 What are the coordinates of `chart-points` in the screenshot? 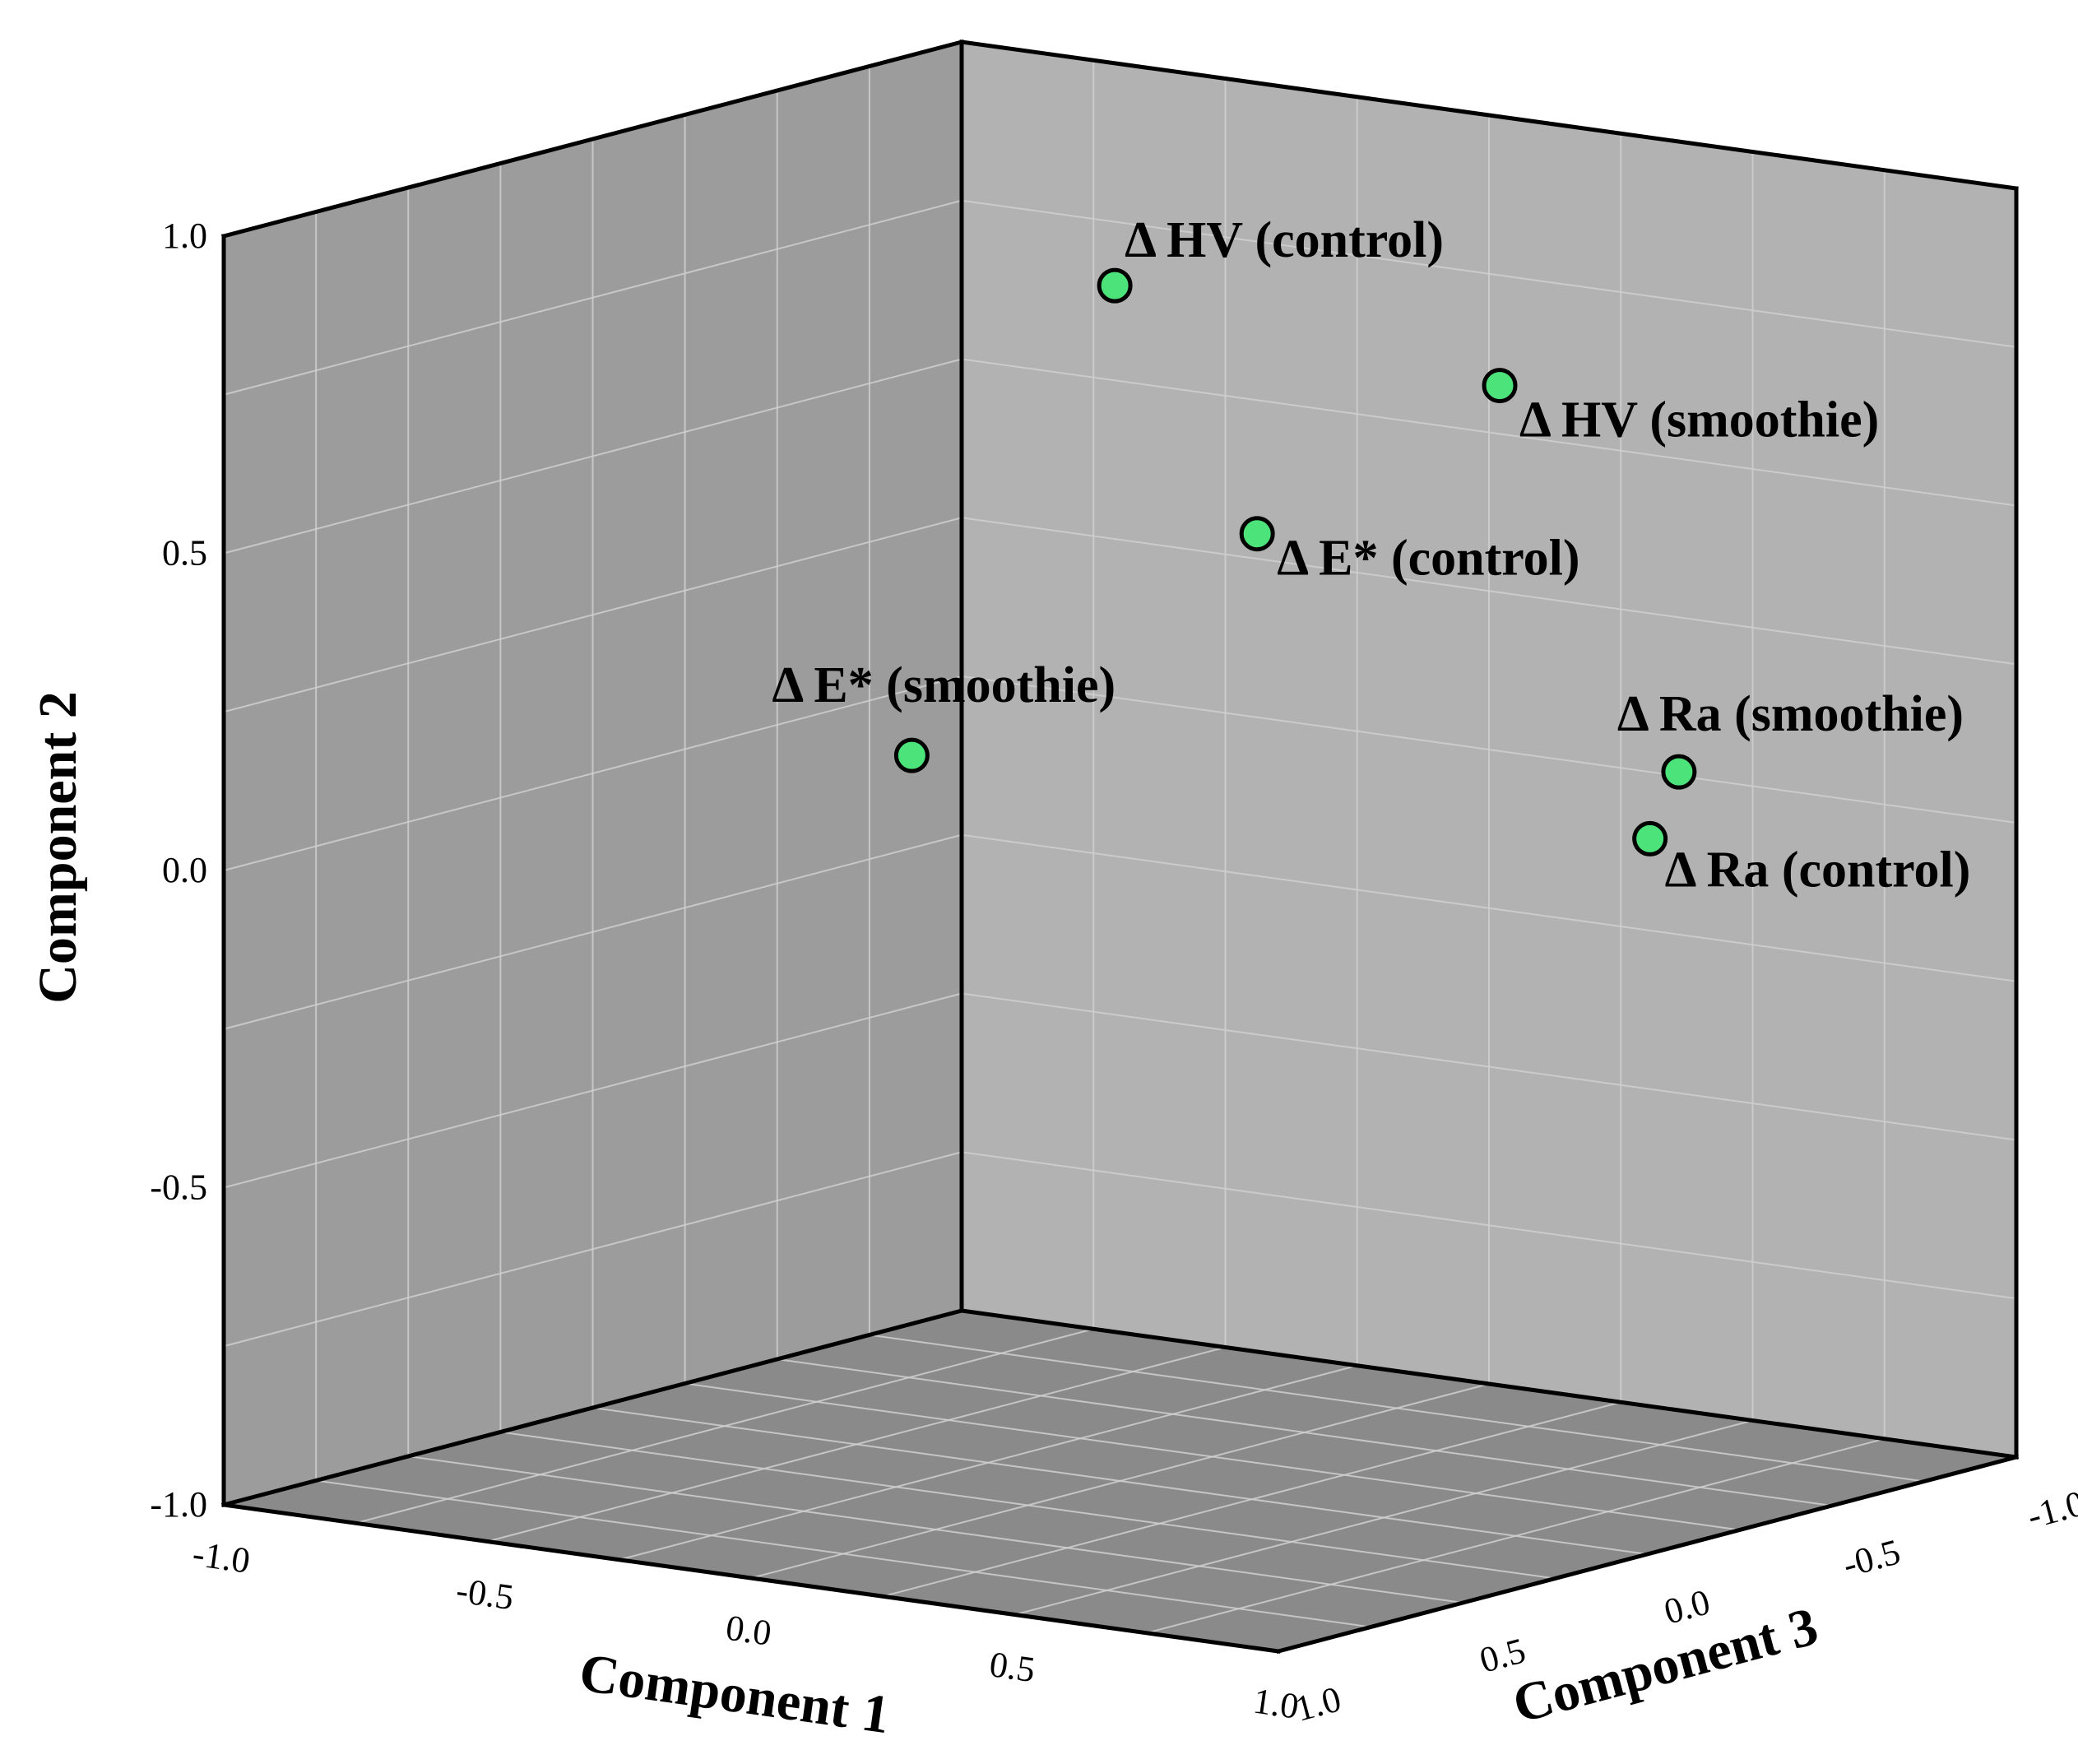 It's located at (1295, 561).